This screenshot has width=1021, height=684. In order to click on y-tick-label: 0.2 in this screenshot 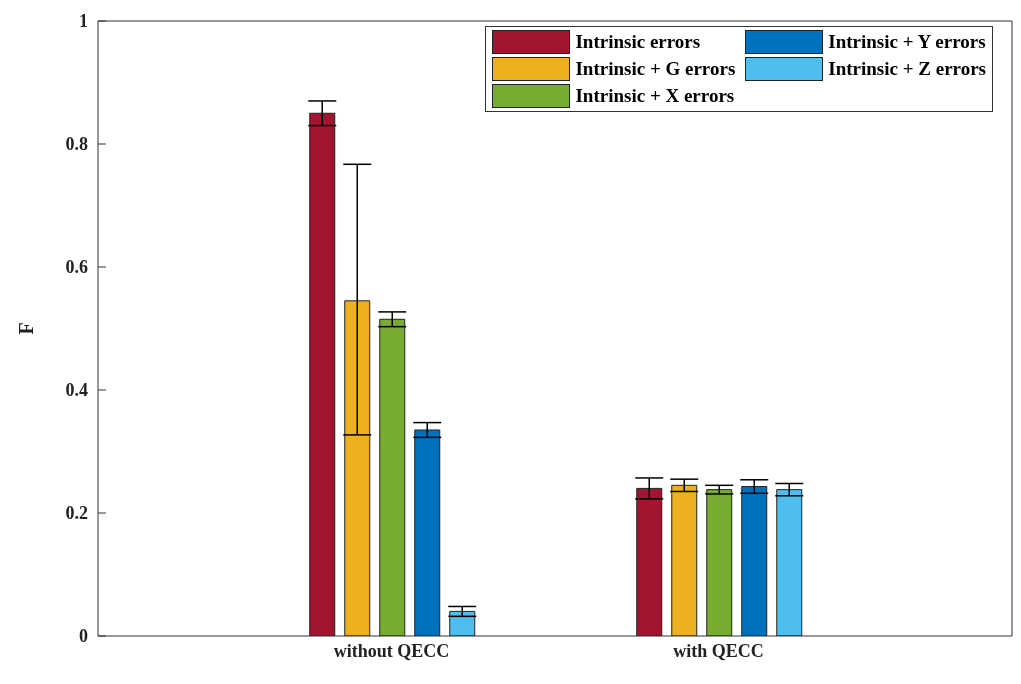, I will do `click(76, 513)`.